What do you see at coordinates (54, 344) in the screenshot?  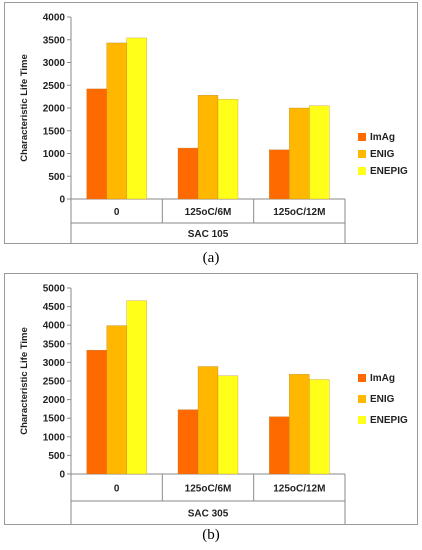 I see `chart1-y-tick-label: 3500` at bounding box center [54, 344].